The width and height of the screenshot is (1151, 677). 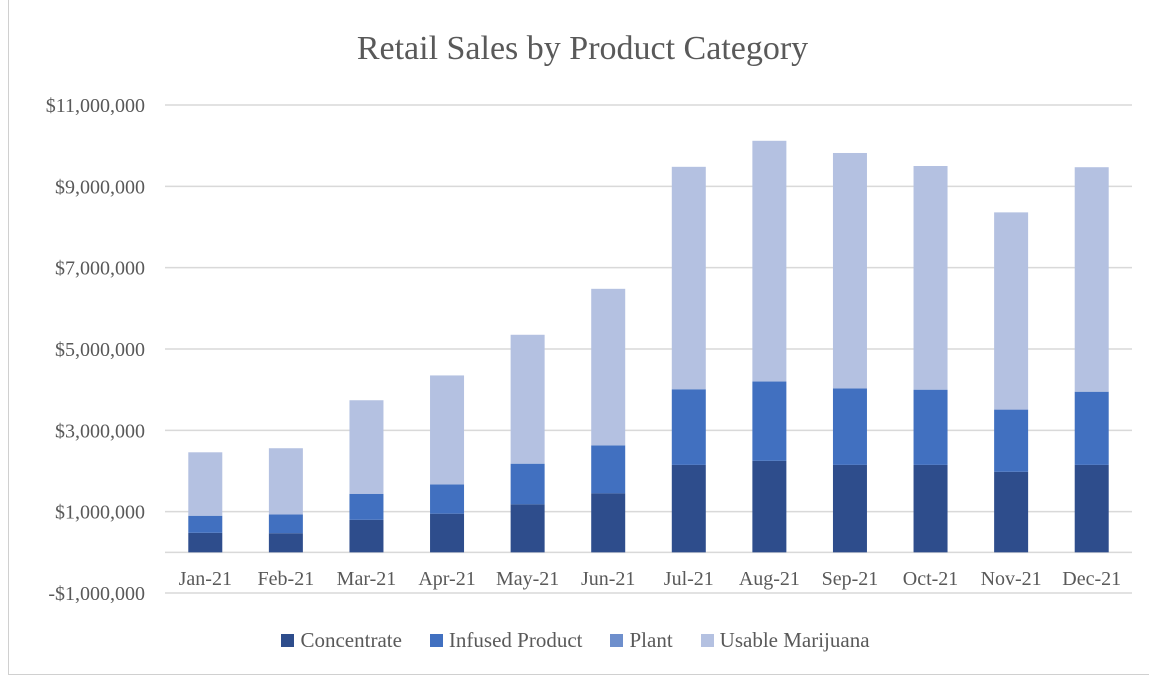 What do you see at coordinates (96, 594) in the screenshot?
I see `y-tick-label: -$1,000,000` at bounding box center [96, 594].